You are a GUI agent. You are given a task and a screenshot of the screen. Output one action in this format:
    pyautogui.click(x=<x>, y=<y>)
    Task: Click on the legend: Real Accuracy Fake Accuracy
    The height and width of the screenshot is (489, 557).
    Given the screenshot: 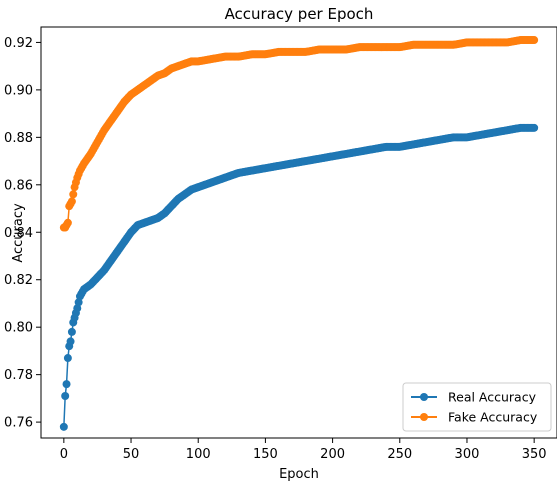 What is the action you would take?
    pyautogui.click(x=477, y=407)
    